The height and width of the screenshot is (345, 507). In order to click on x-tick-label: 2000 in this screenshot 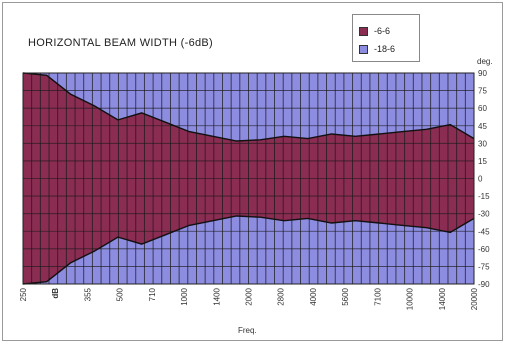, I will do `click(249, 296)`.